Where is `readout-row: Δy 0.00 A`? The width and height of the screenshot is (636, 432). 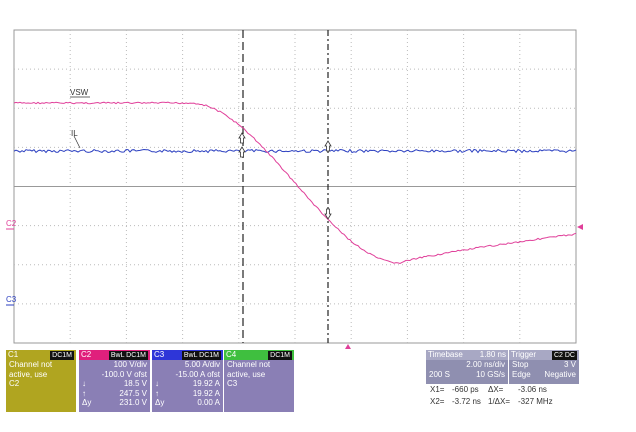
readout-row: Δy 0.00 A is located at coordinates (187, 403).